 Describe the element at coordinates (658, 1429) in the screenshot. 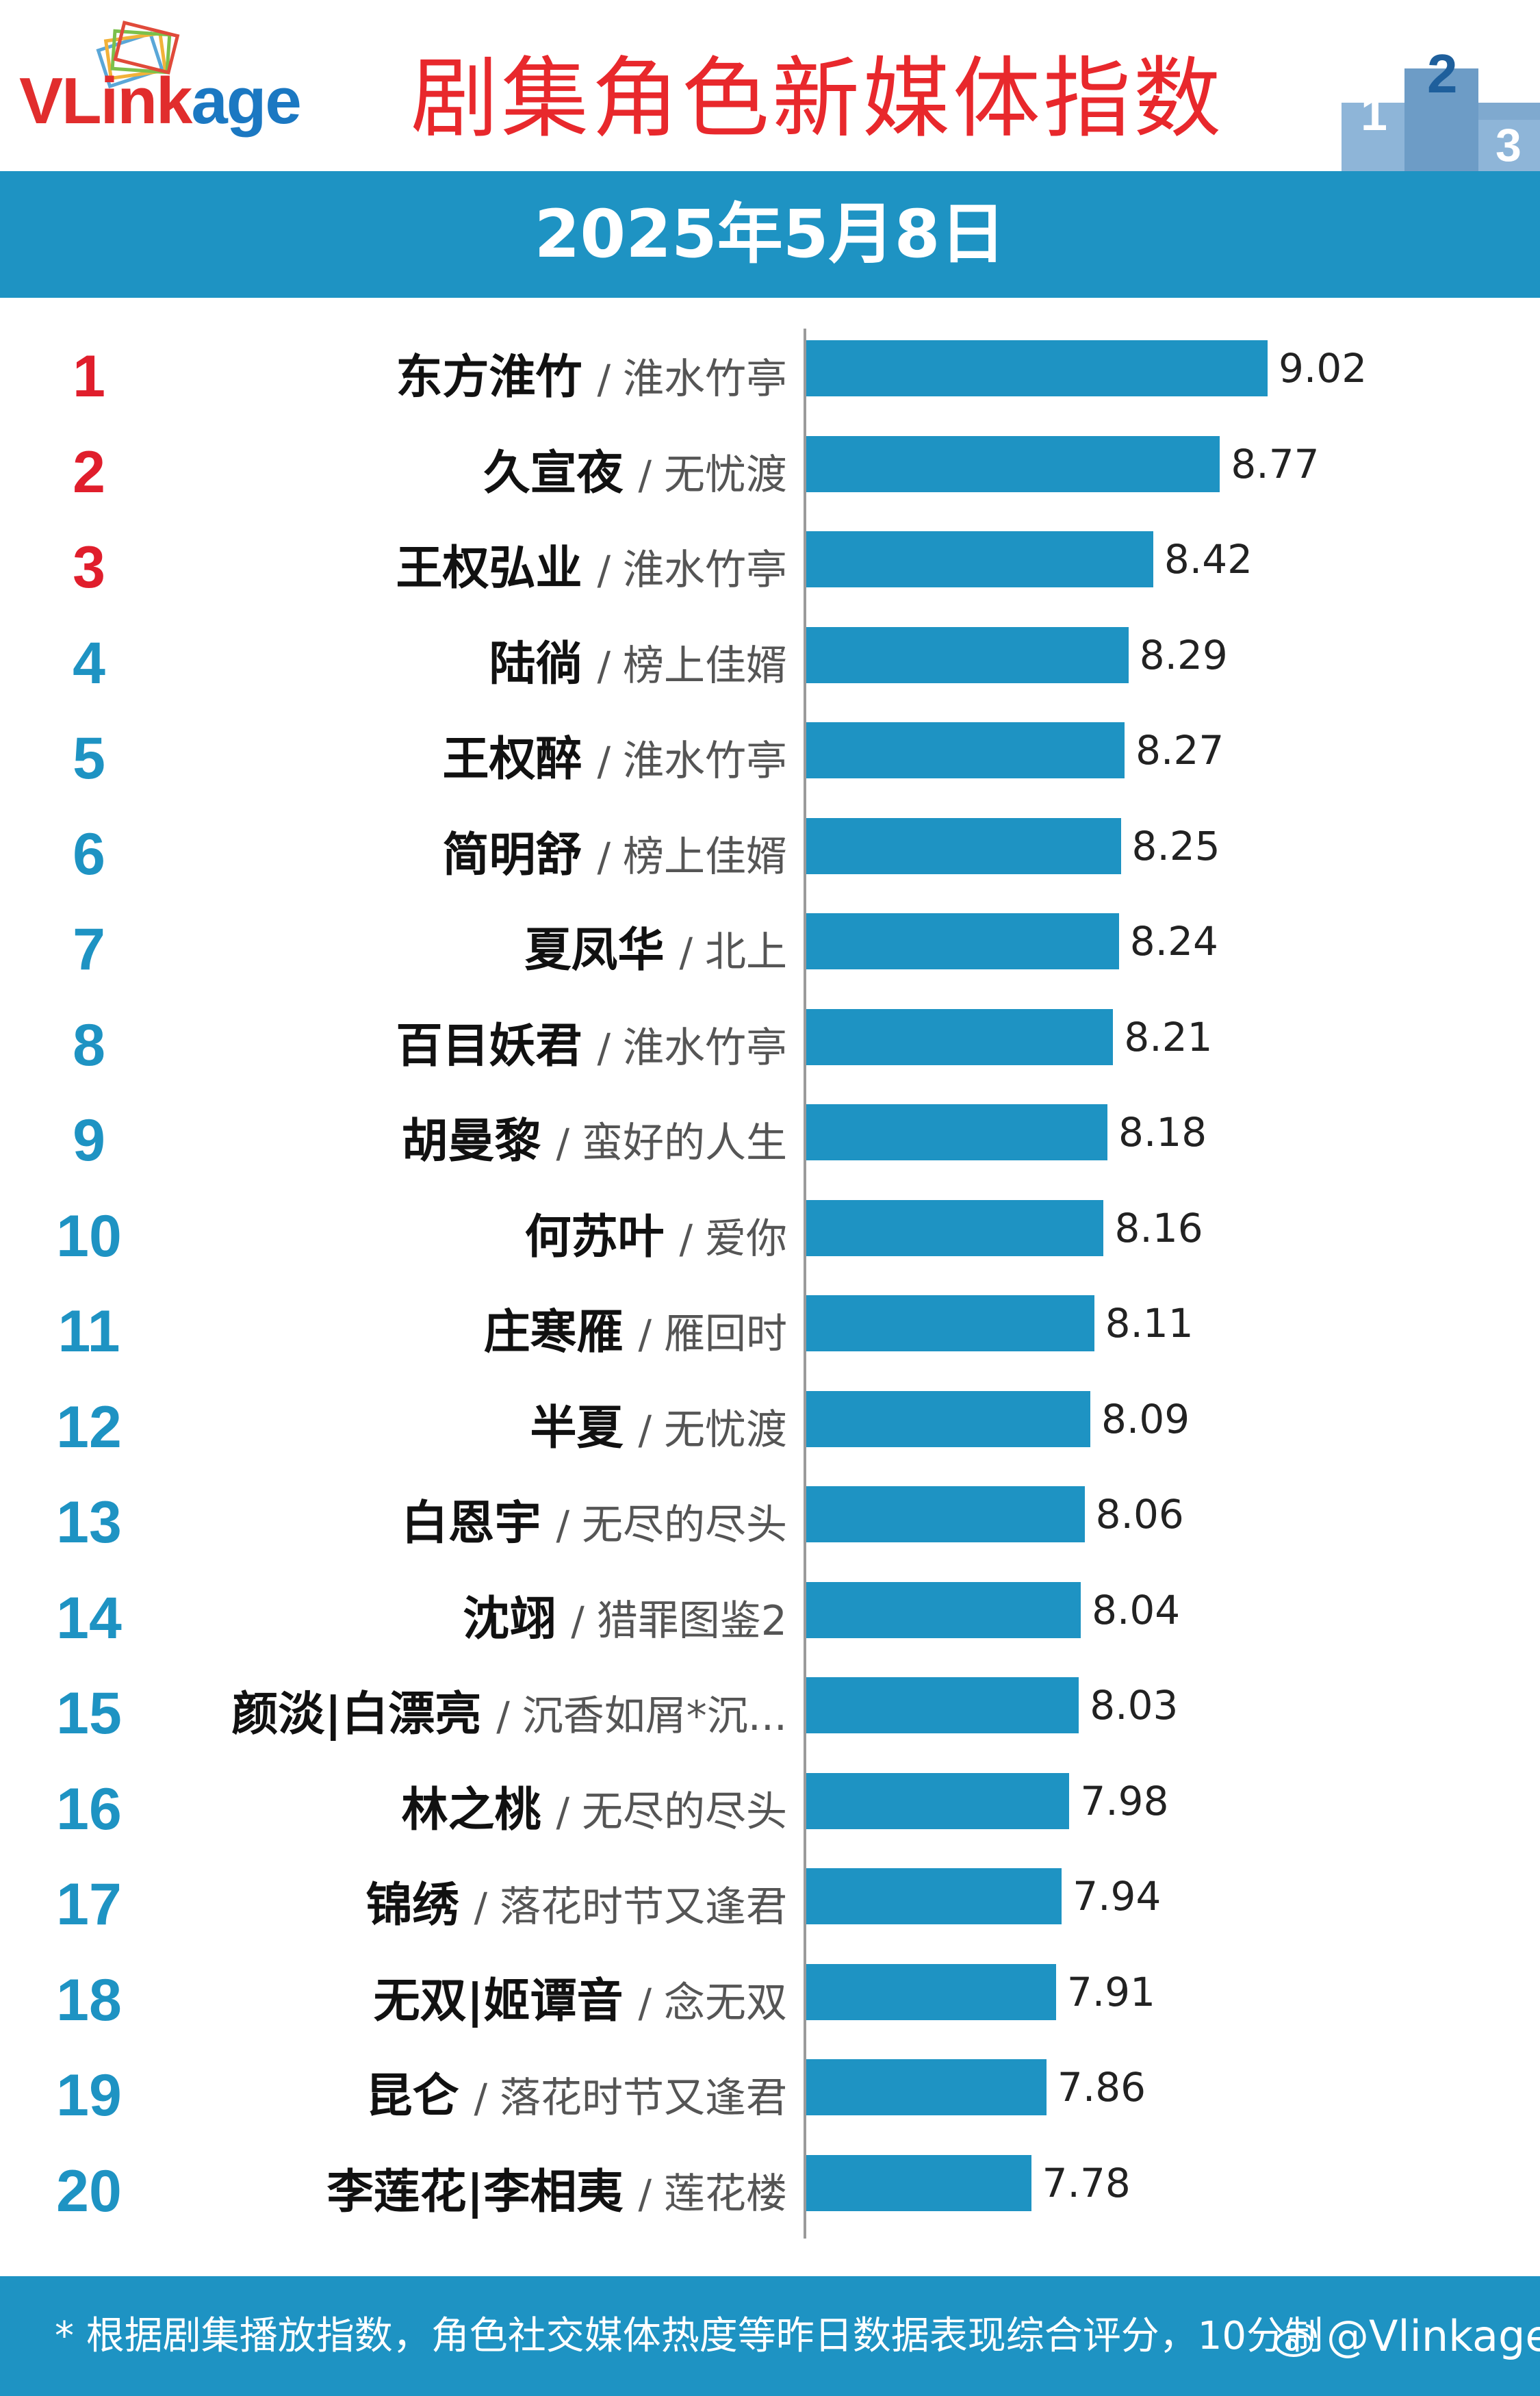

I see `row-label: 半夏 / 无忧渡` at that location.